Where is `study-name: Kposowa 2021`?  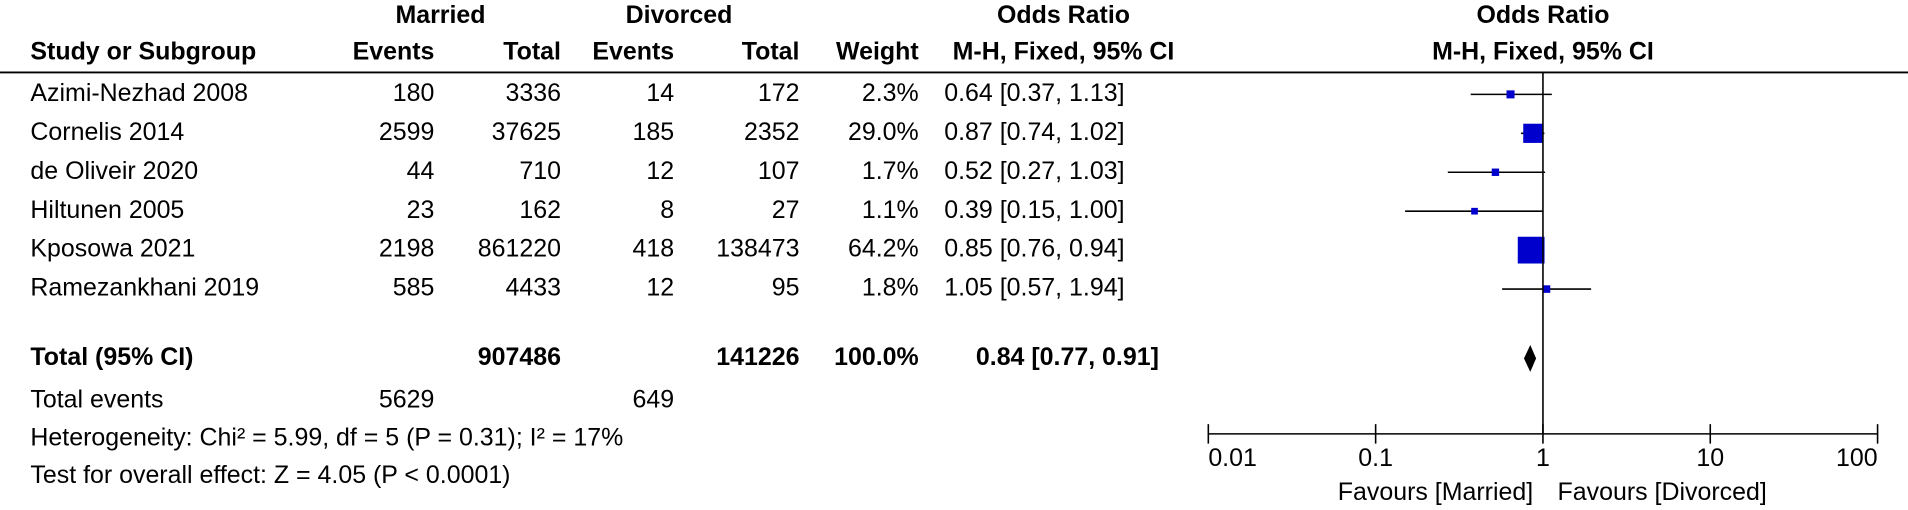 study-name: Kposowa 2021 is located at coordinates (112, 249).